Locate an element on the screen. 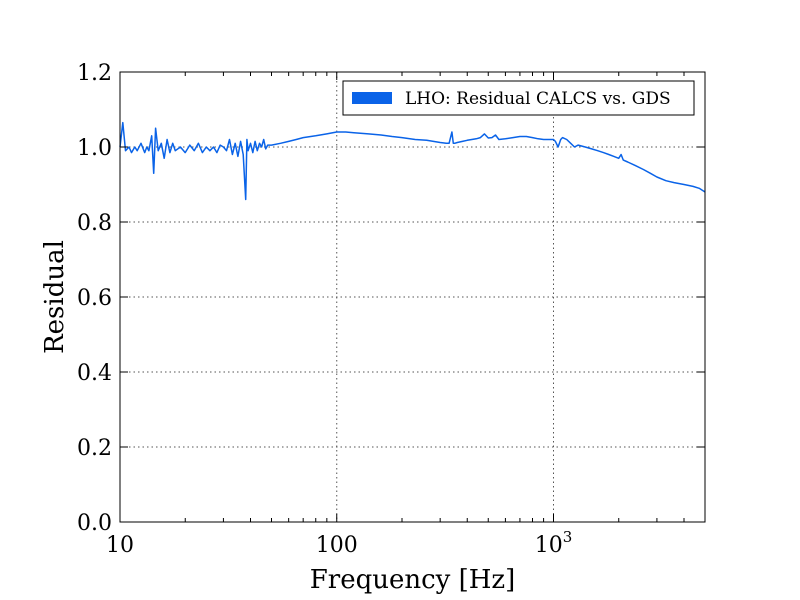 This screenshot has width=800, height=600. y-tick-label: 0.2 is located at coordinates (94, 448).